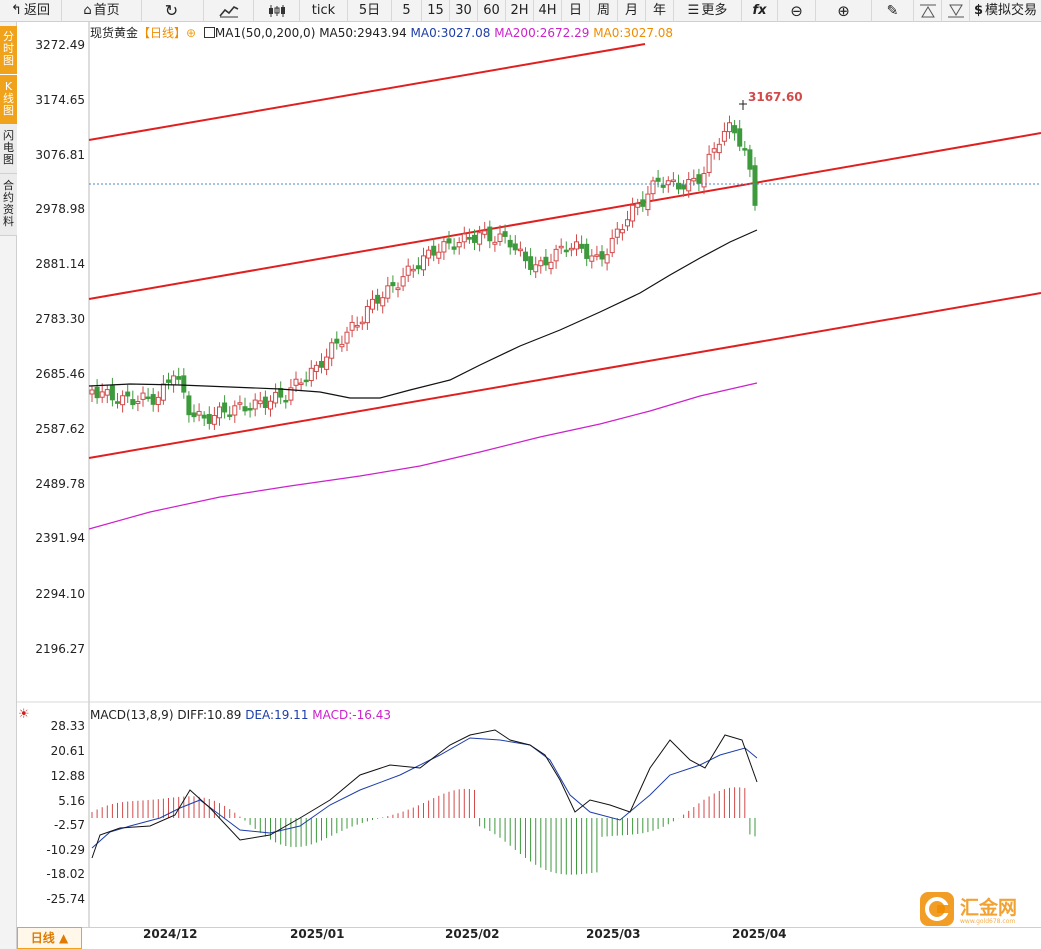 The image size is (1041, 949). What do you see at coordinates (60, 264) in the screenshot?
I see `price-tick-label: 2881.14` at bounding box center [60, 264].